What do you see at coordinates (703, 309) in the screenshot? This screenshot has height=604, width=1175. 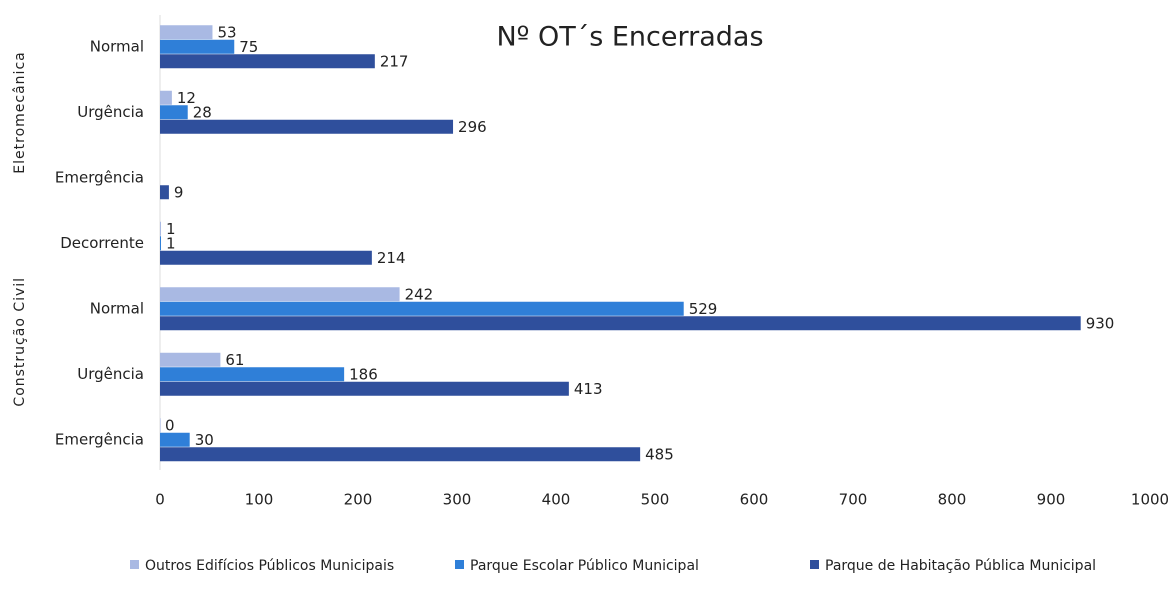 I see `data-label: 529` at bounding box center [703, 309].